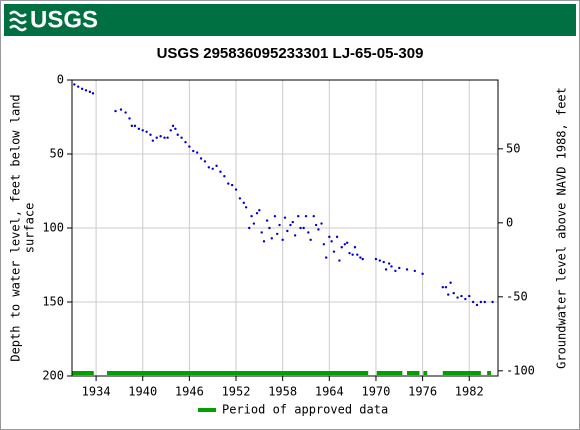 Image resolution: width=580 pixels, height=430 pixels. I want to click on y-tick-label: 0, so click(60, 80).